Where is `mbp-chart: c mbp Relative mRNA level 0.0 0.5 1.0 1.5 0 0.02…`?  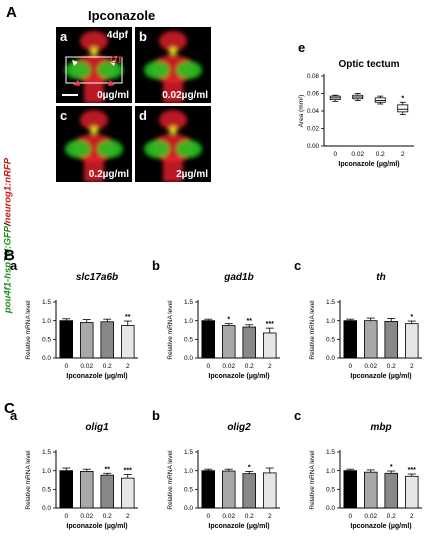
mbp-chart: c mbp Relative mRNA level 0.0 0.5 1.0 1.5 0 0.02… is located at coordinates (358, 469).